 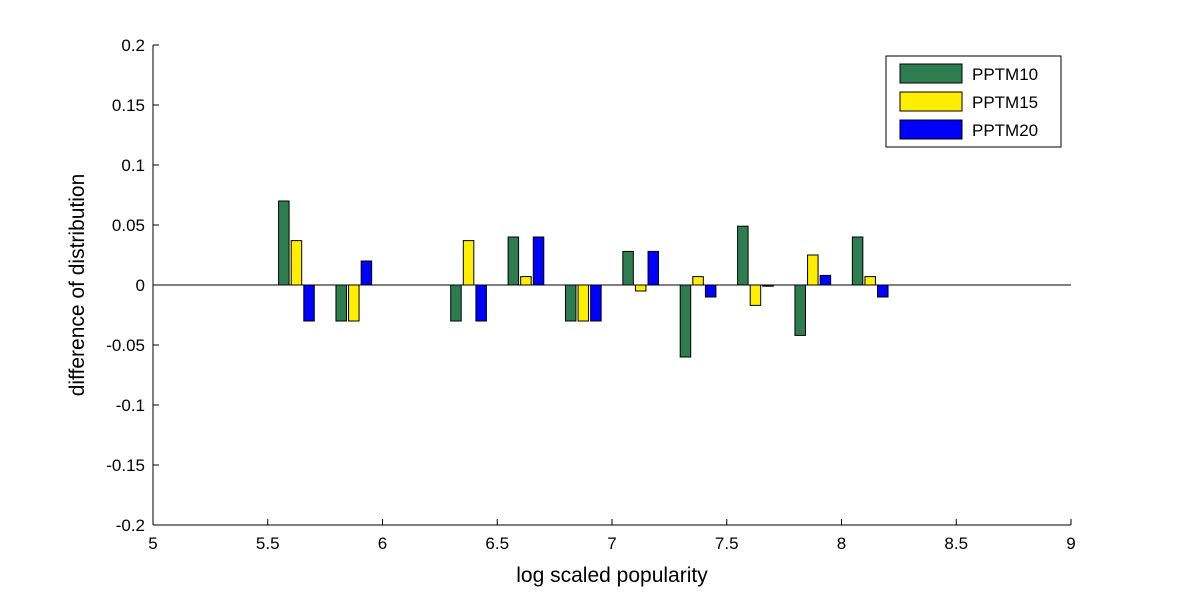 I want to click on legend: PPTM10 PPTM15 PPTM20, so click(x=973, y=101).